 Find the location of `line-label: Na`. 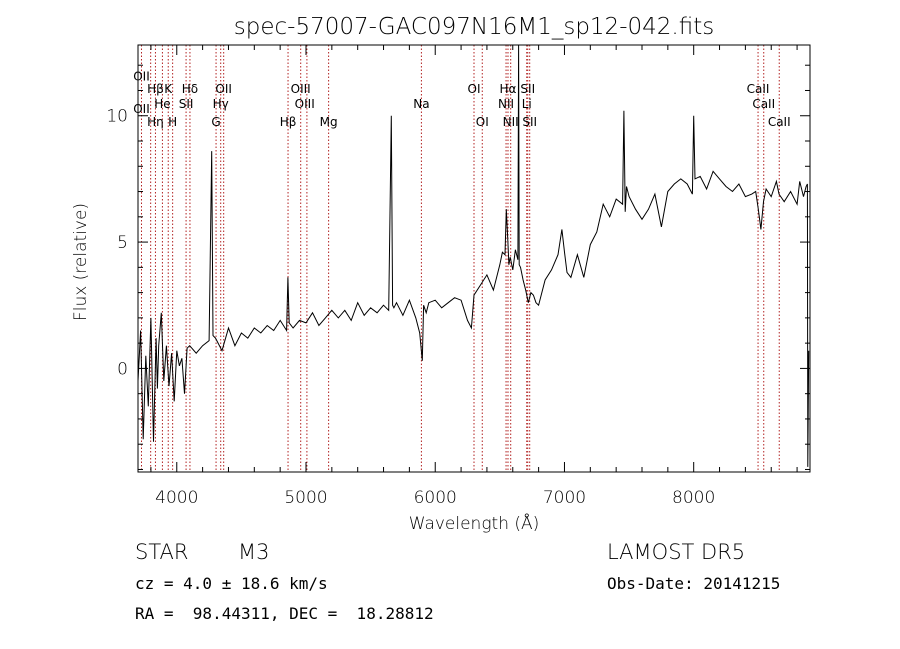

line-label: Na is located at coordinates (421, 104).